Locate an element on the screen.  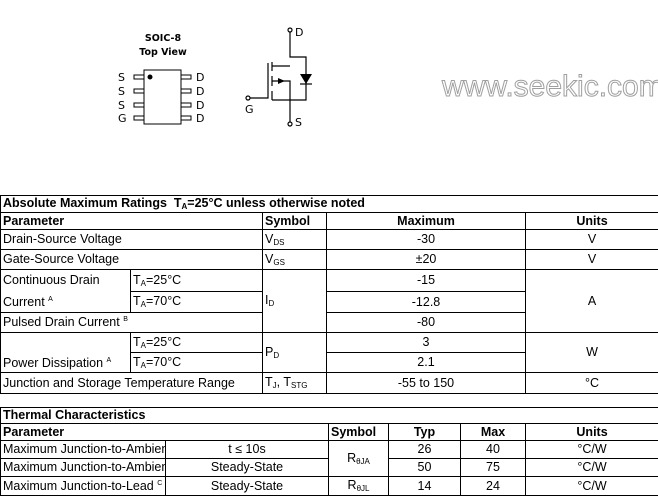
table-row: Pulsed Drain Current B -80 is located at coordinates (329, 322).